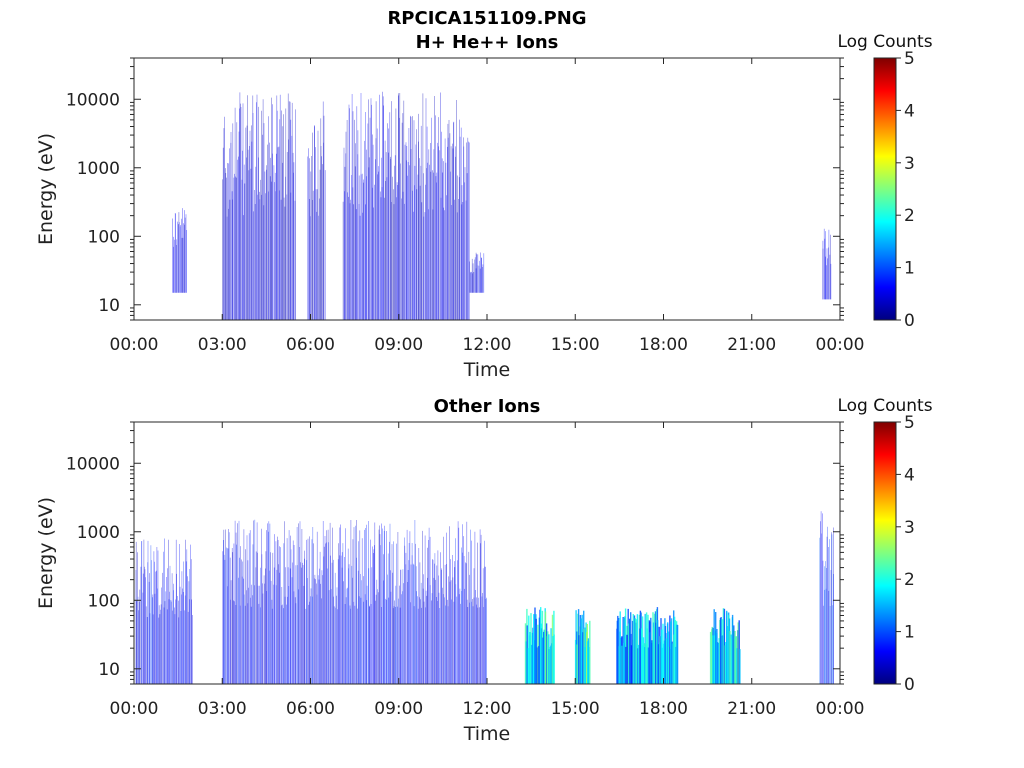  Describe the element at coordinates (487, 406) in the screenshot. I see `panel-title: Other Ions` at that location.